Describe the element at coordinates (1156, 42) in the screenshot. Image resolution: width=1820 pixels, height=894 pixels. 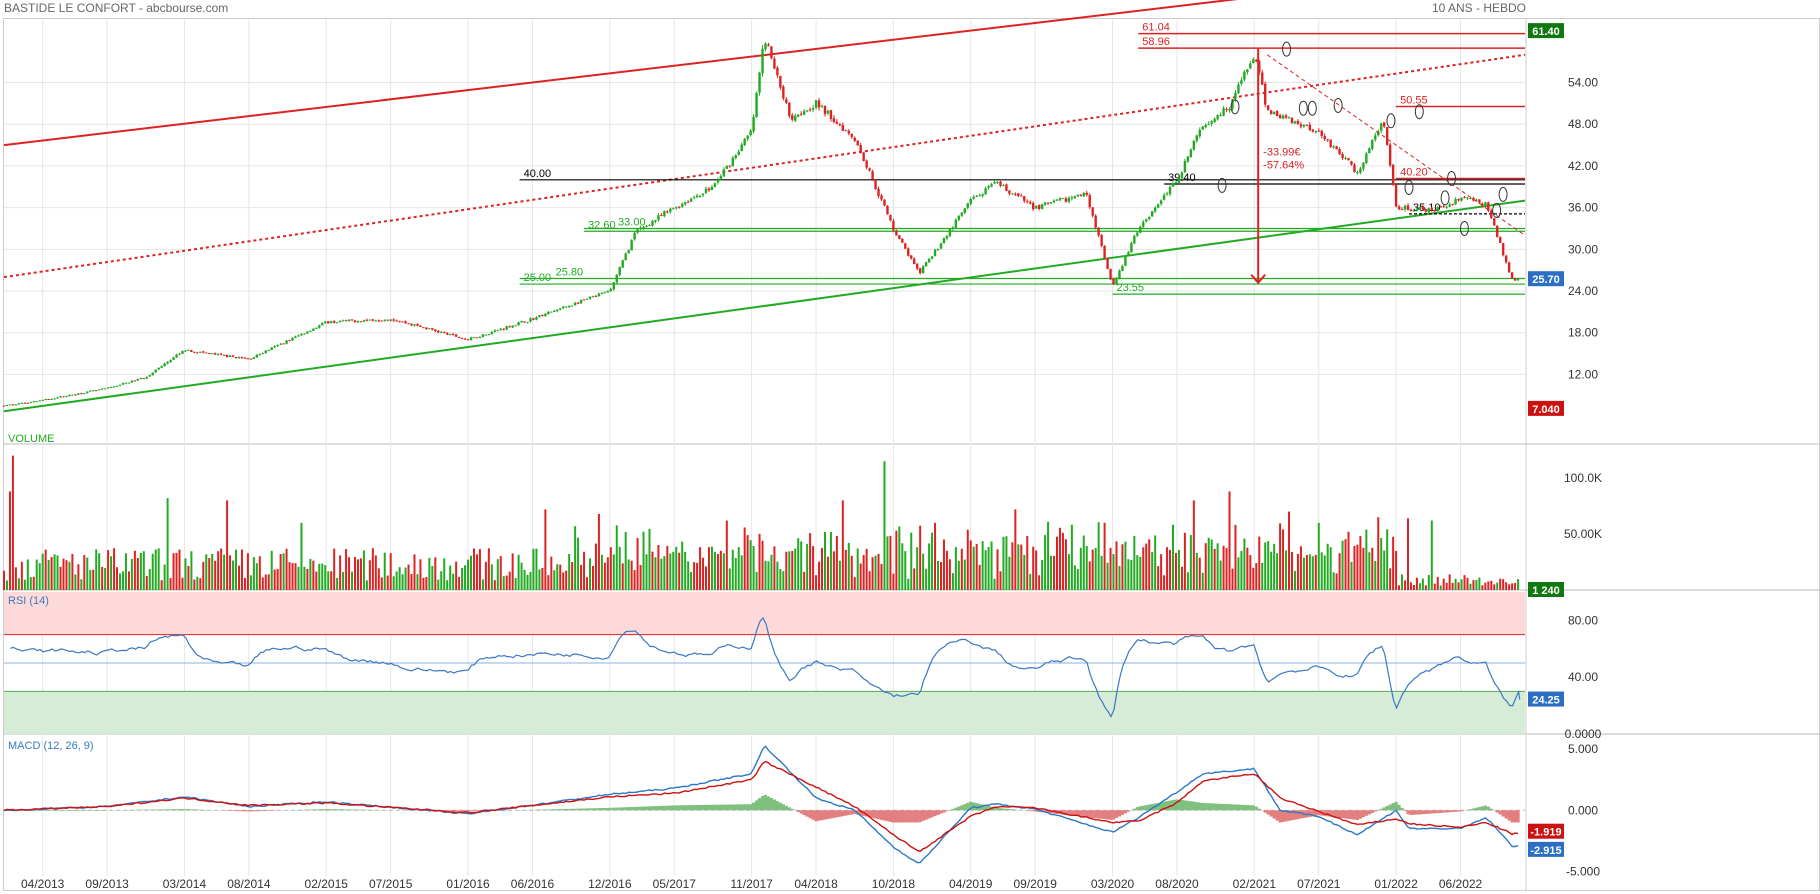
I see `level-label: 58.96` at that location.